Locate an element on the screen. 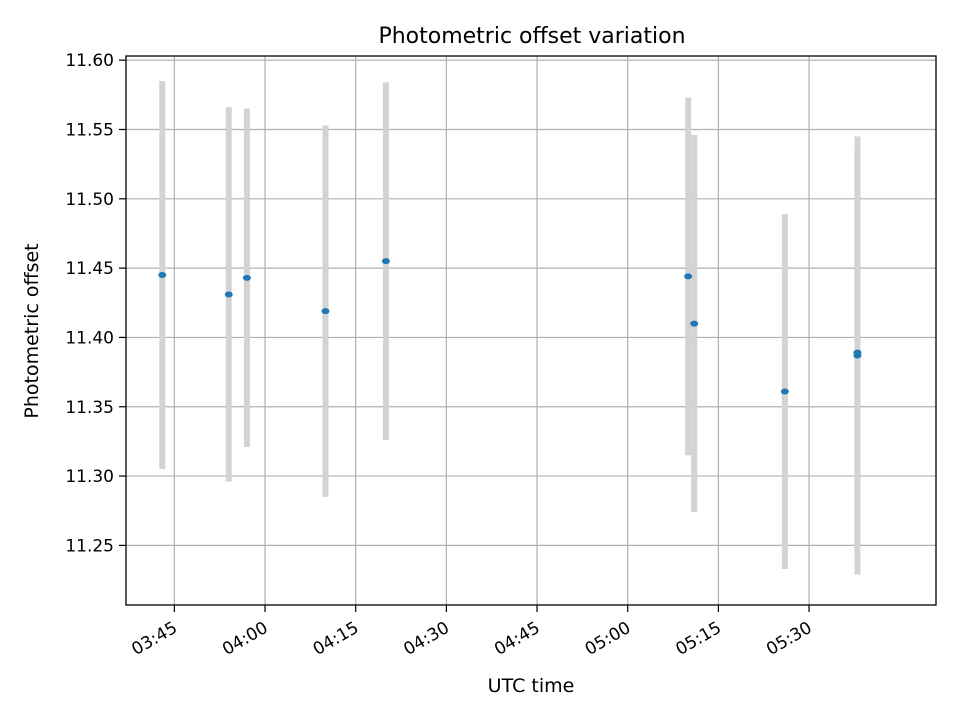 Image resolution: width=960 pixels, height=720 pixels. x-tick-label: 04:30 is located at coordinates (426, 639).